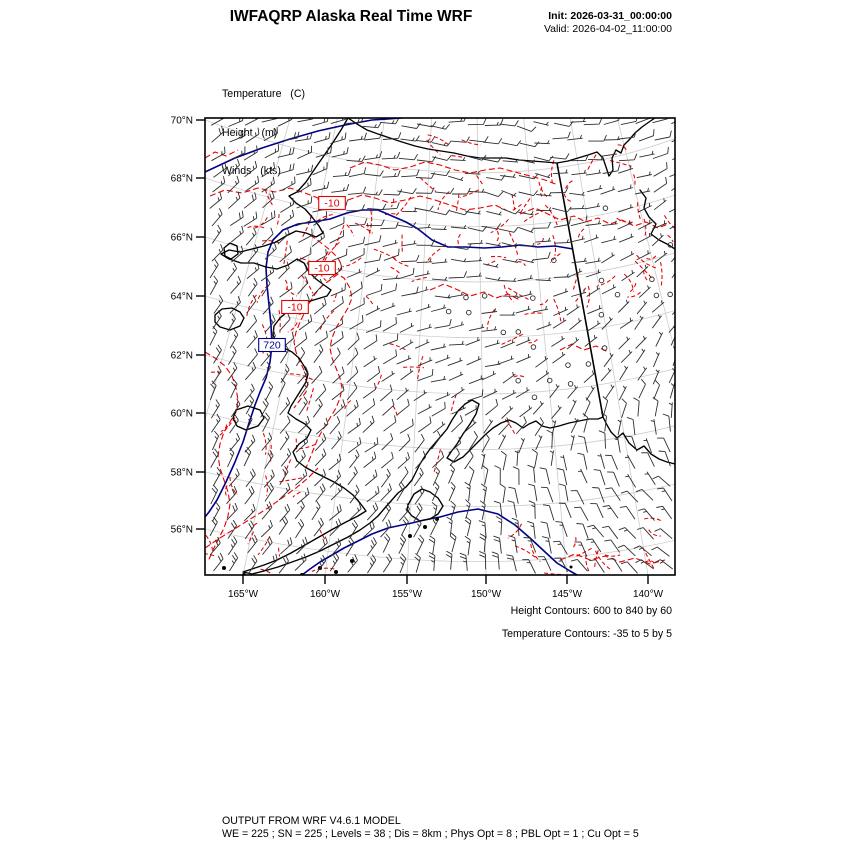  Describe the element at coordinates (351, 16) in the screenshot. I see `page-title: IWFAQRP Alaska Real Time WRF` at that location.